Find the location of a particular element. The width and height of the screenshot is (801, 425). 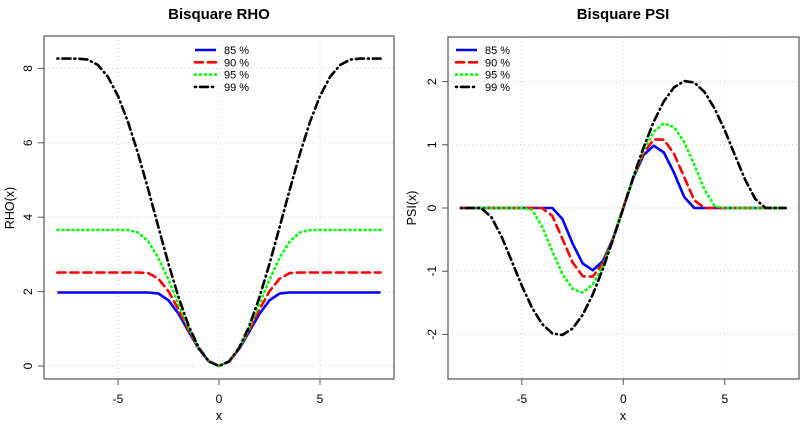

psi-y-tick-label: 1 is located at coordinates (432, 144).